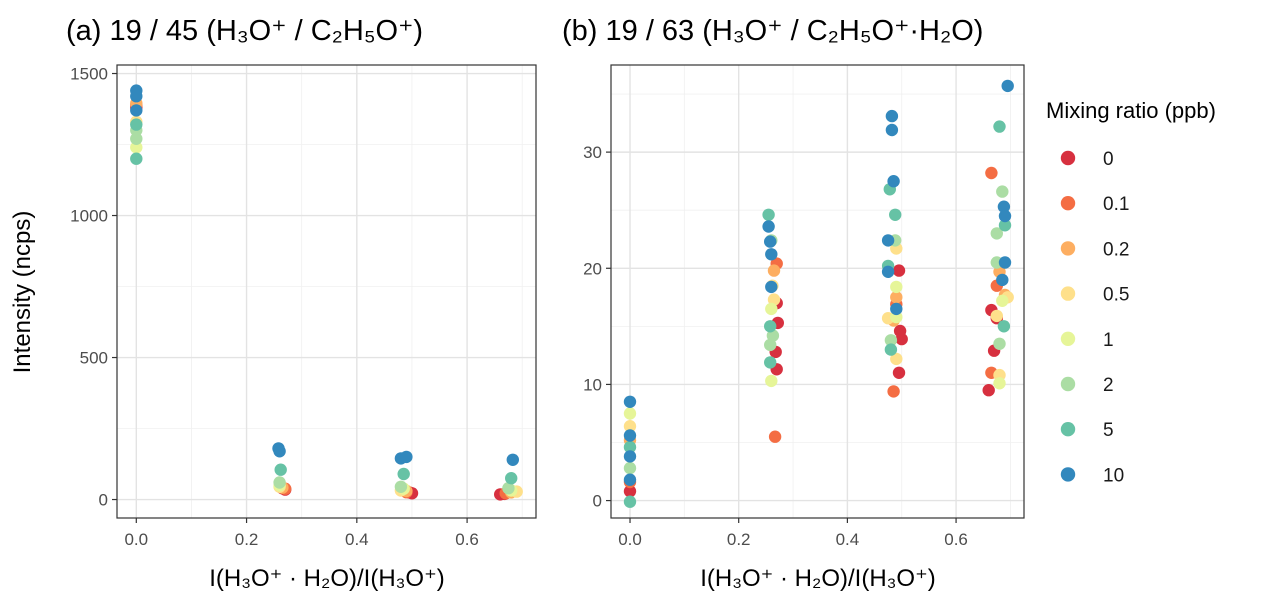 The height and width of the screenshot is (600, 1270). I want to click on panel-b-x-tick-label: 0.0, so click(630, 539).